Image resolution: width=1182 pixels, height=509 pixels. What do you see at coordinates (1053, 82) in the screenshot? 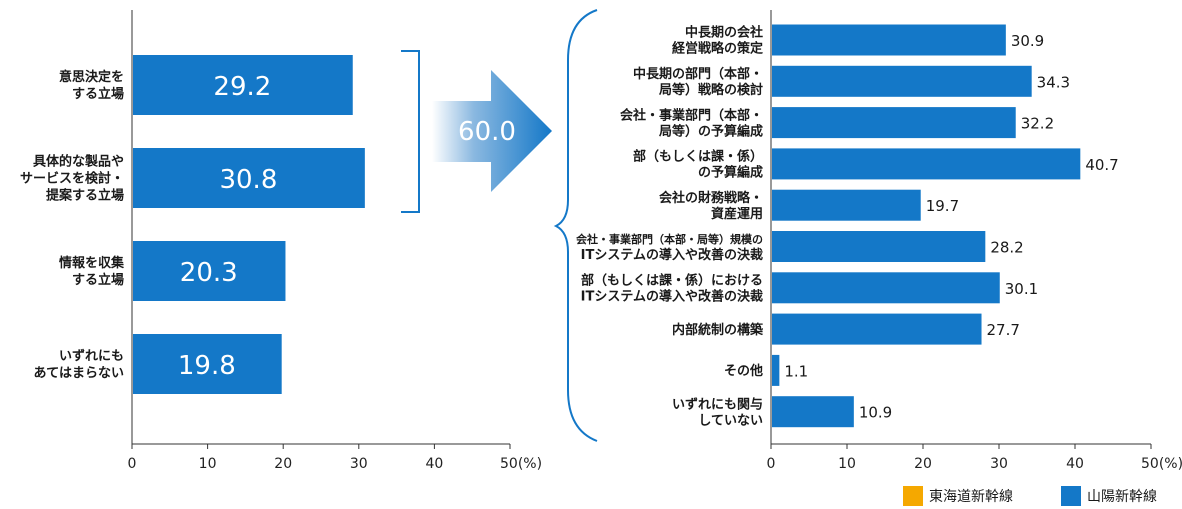
I see `value-label: 34.3` at bounding box center [1053, 82].